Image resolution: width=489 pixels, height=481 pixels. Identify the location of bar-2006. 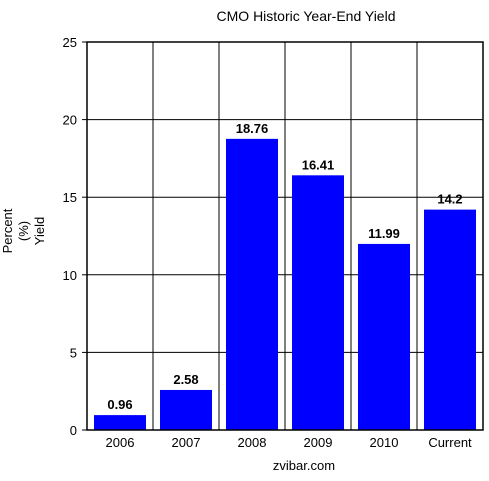
(120, 422).